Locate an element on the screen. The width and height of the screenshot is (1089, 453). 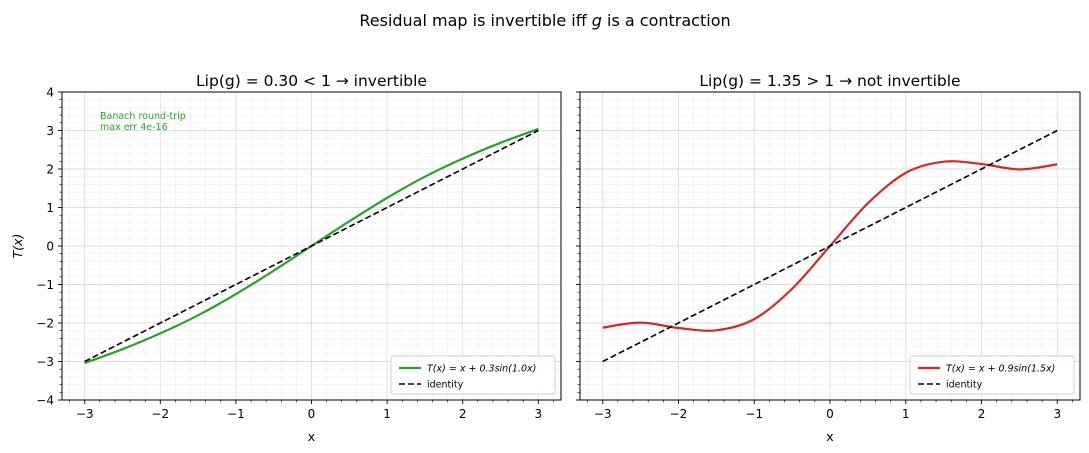
y-axis-label: T(x) is located at coordinates (17, 246).